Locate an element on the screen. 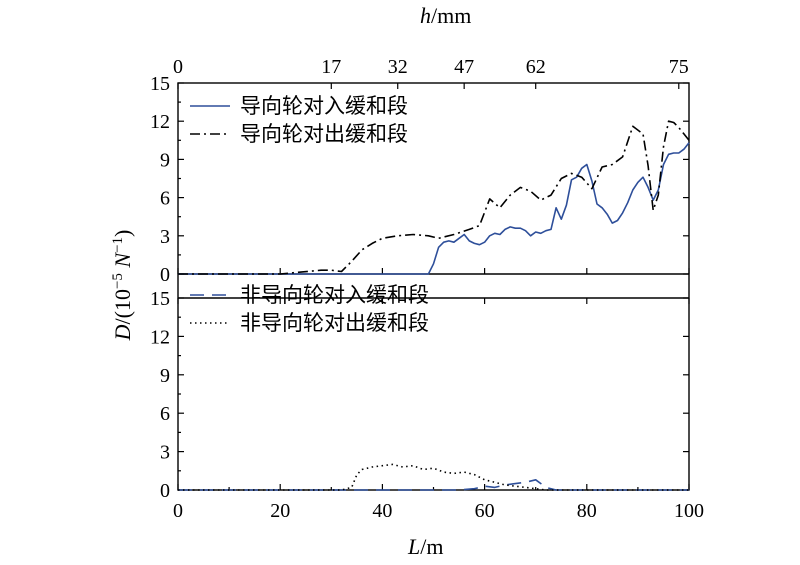 The width and height of the screenshot is (800, 565). x-axis-label: L/m is located at coordinates (425, 546).